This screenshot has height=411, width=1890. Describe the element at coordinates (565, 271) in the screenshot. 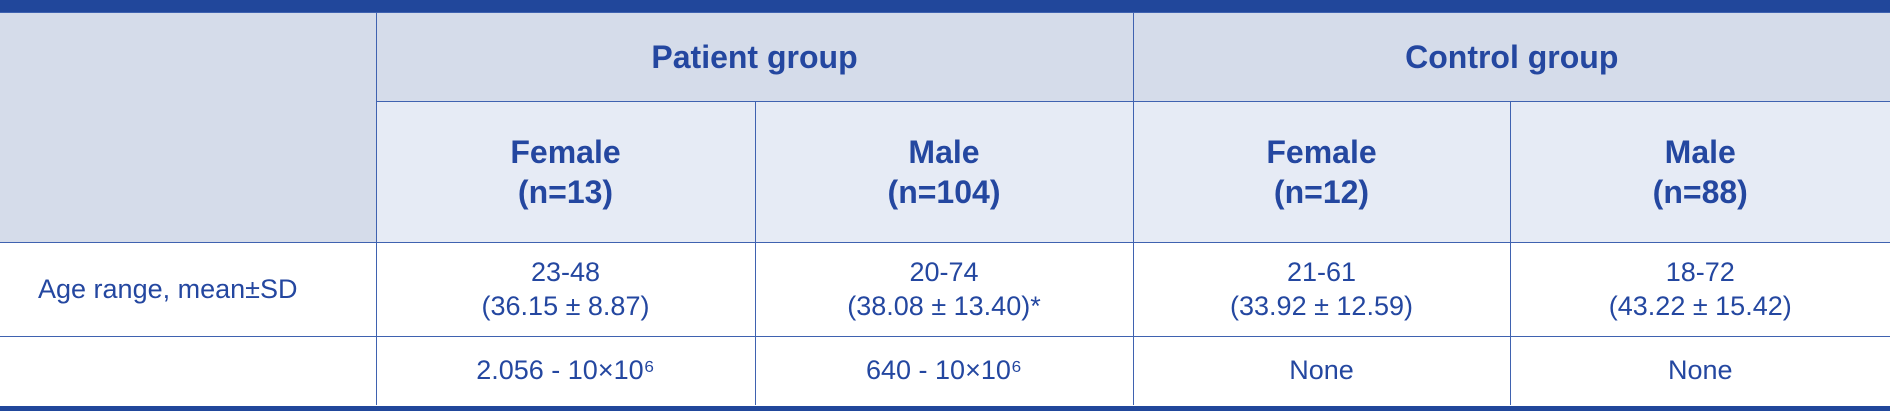

I see `cell-line: 23-48` at that location.